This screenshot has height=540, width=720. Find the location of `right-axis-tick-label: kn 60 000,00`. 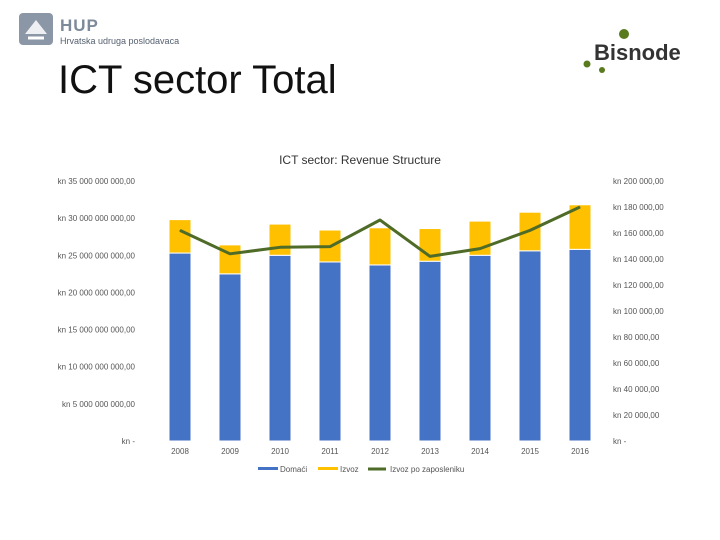

right-axis-tick-label: kn 60 000,00 is located at coordinates (636, 363).